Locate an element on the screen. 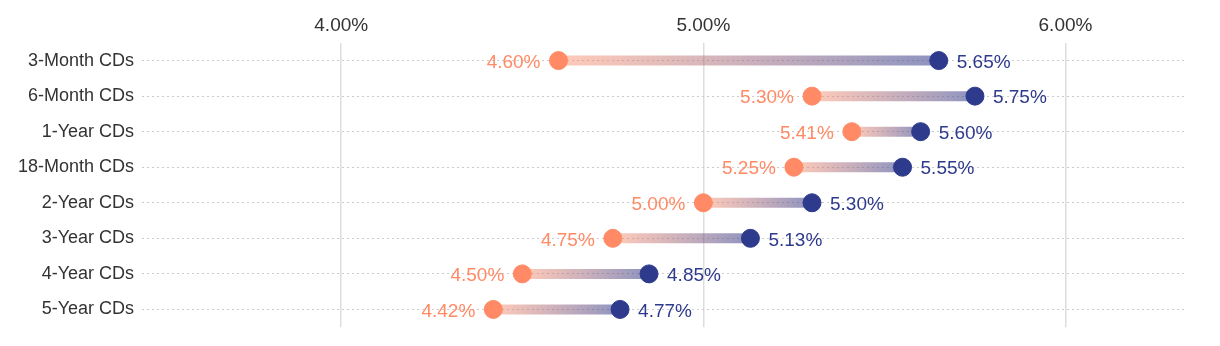 The width and height of the screenshot is (1220, 346). y-tick-label: 1-Year CDs is located at coordinates (88, 130).